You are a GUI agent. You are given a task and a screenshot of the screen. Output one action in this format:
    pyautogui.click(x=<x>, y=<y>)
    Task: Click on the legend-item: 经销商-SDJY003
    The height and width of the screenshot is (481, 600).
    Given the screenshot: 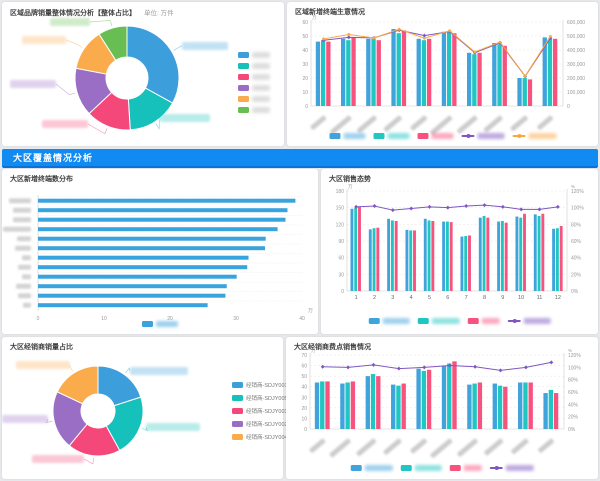 What is the action you would take?
    pyautogui.click(x=260, y=411)
    